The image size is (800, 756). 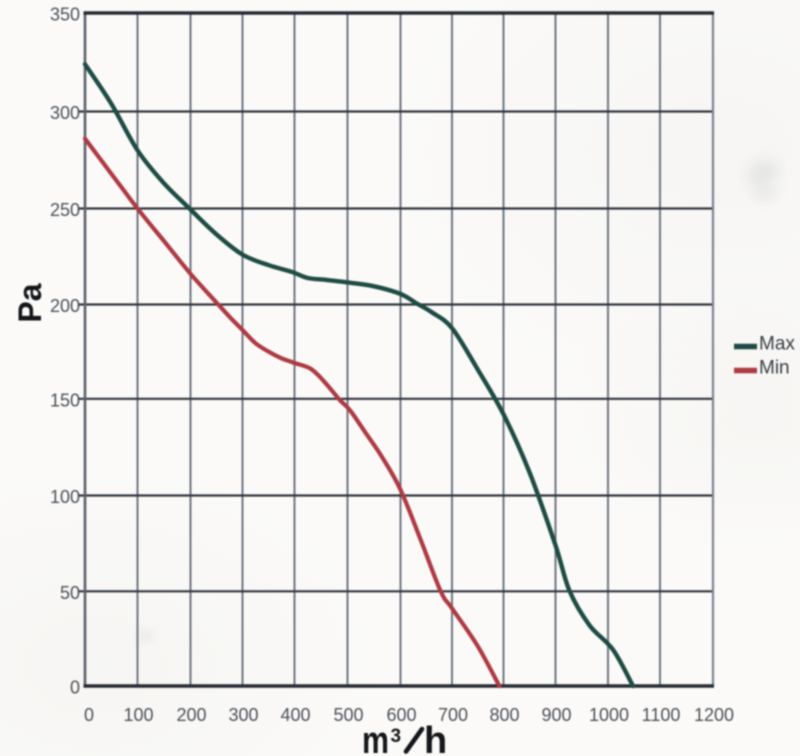 I want to click on svg-text: Max, so click(x=777, y=344).